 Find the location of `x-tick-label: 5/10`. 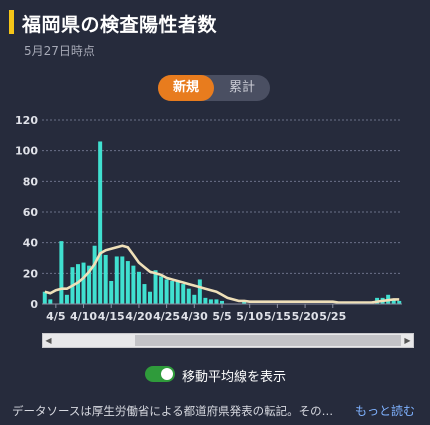

x-tick-label: 5/10 is located at coordinates (249, 316).